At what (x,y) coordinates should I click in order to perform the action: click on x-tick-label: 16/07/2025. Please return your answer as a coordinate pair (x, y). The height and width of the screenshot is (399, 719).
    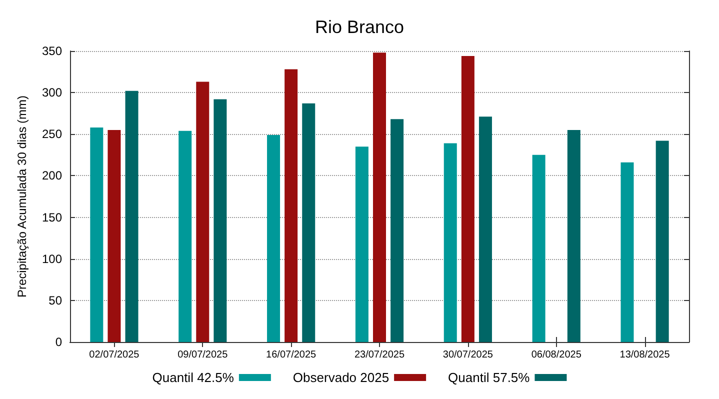
    Looking at the image, I should click on (291, 355).